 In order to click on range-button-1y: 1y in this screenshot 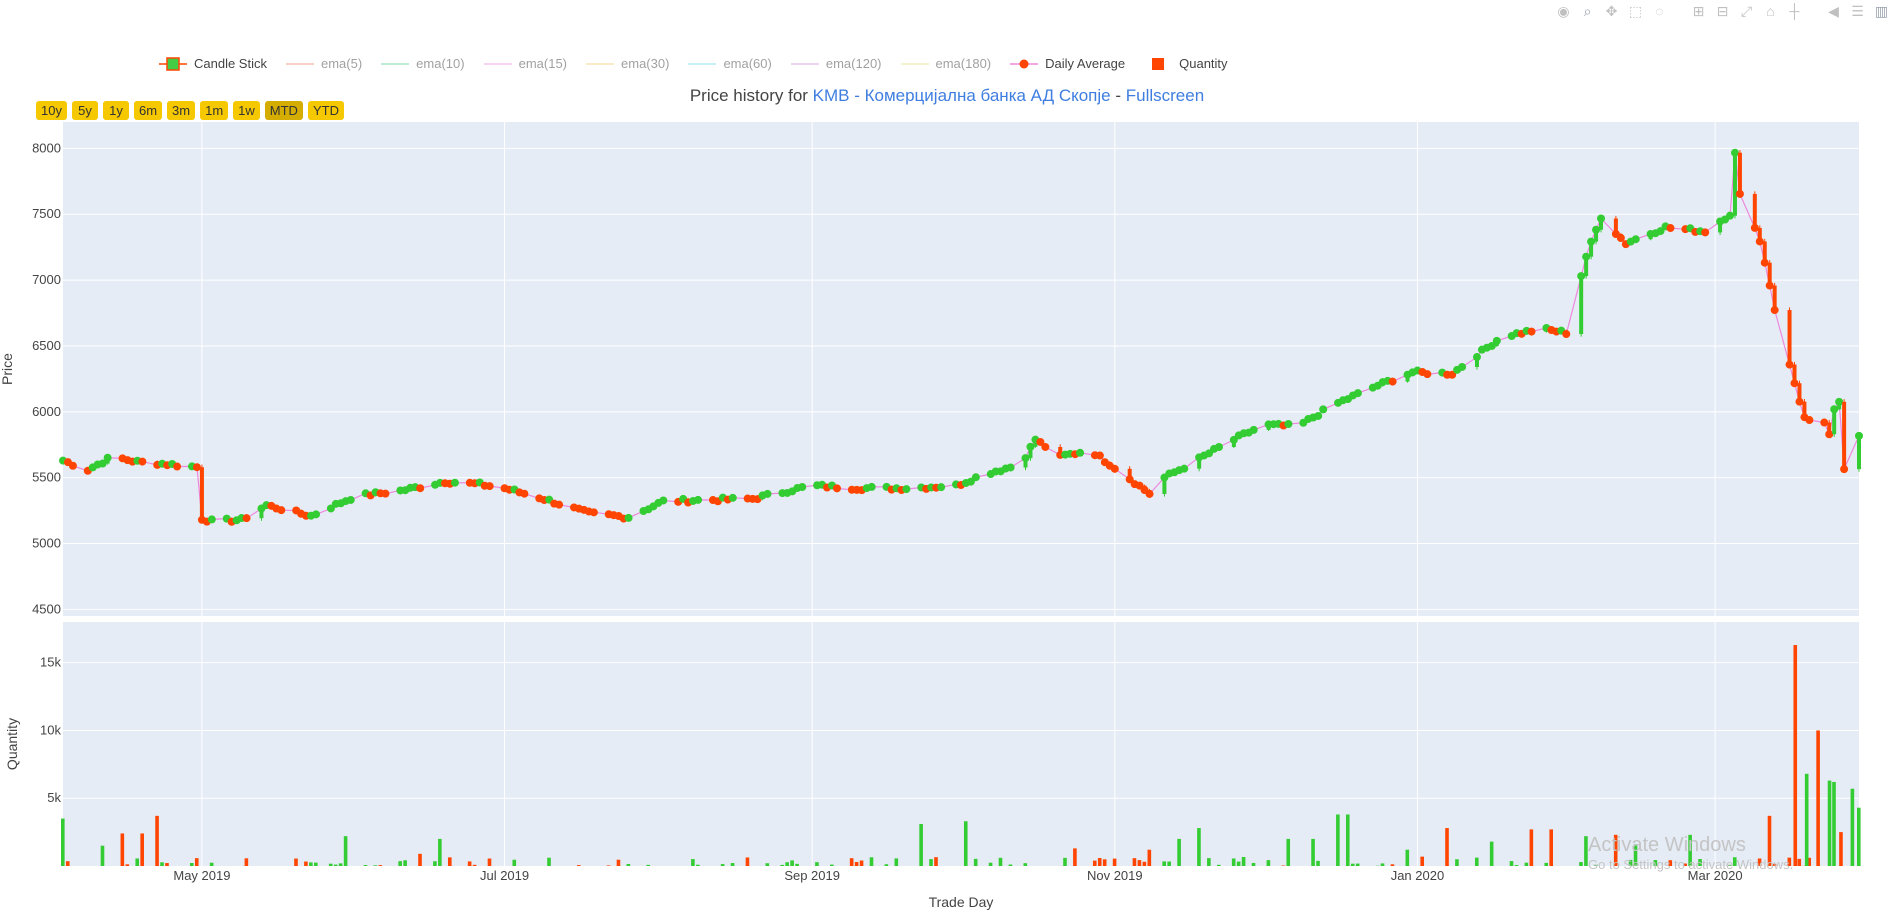, I will do `click(115, 110)`.